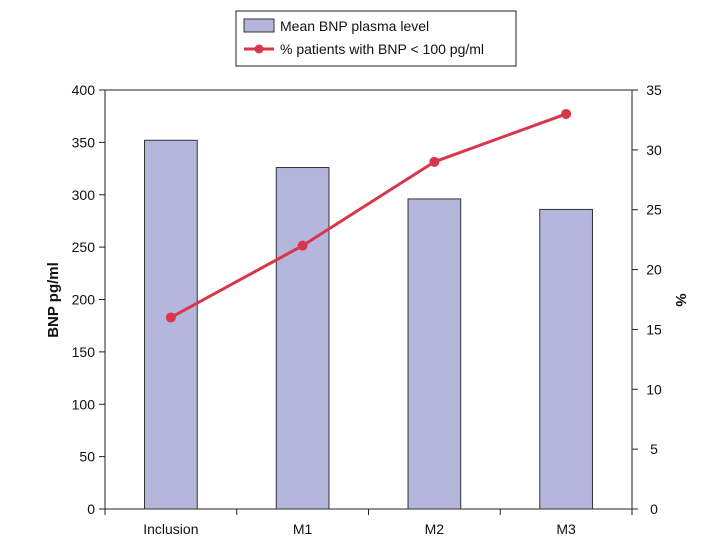 This screenshot has width=720, height=540. What do you see at coordinates (91, 509) in the screenshot?
I see `y-tick-label: 0` at bounding box center [91, 509].